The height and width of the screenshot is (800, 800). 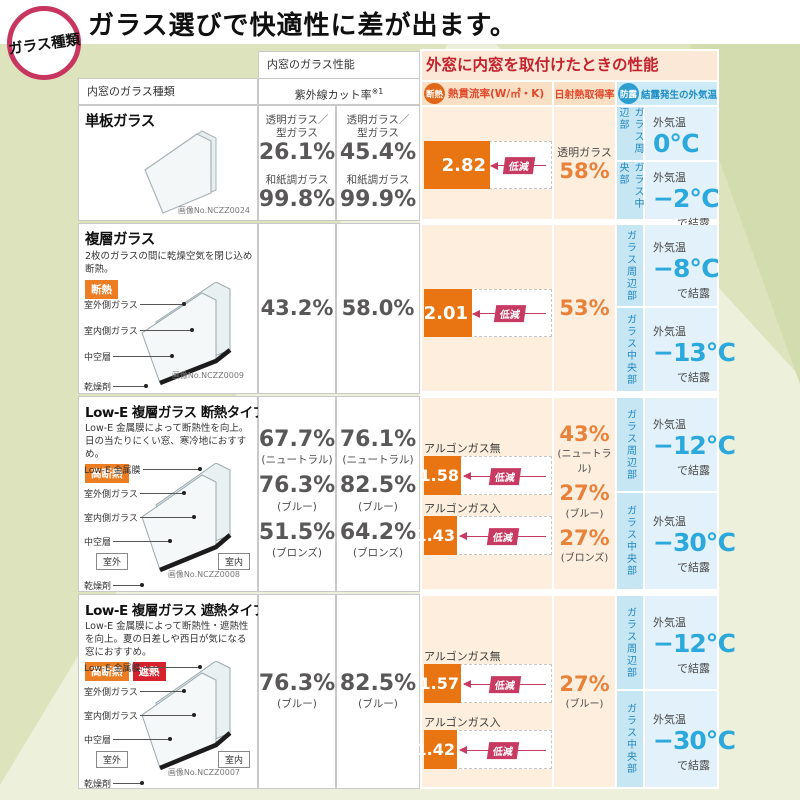 I want to click on row3-image-no: 画像No.NCZZ0008, so click(x=203, y=574).